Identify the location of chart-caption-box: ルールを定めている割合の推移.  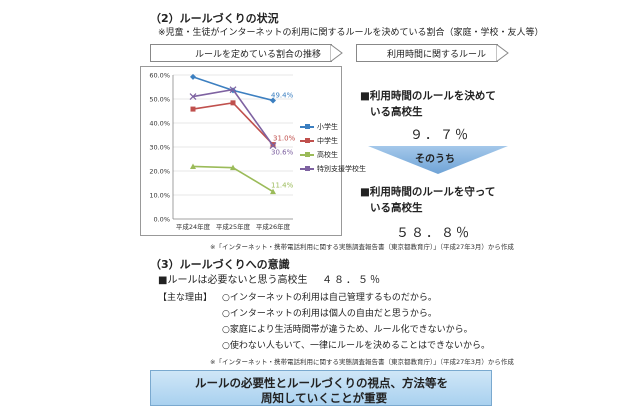
(241, 53).